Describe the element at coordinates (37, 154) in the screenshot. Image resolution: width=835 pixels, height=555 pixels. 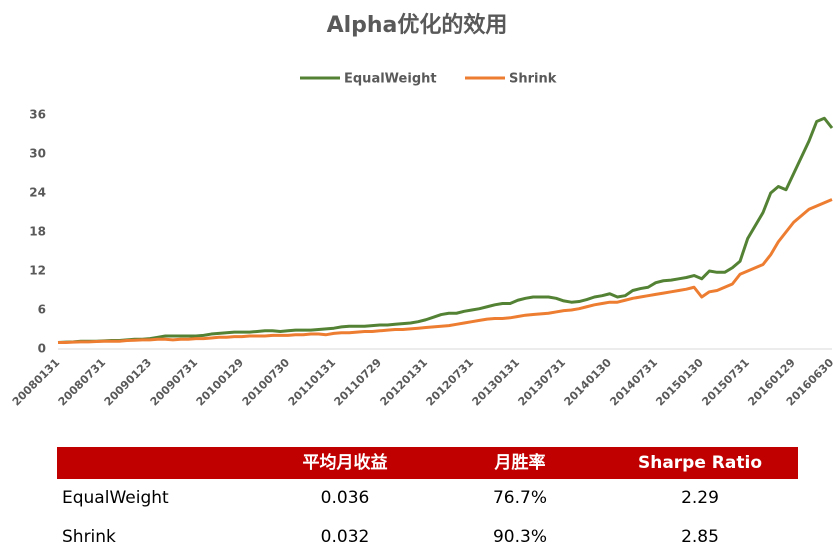
I see `y-tick-label: 30` at that location.